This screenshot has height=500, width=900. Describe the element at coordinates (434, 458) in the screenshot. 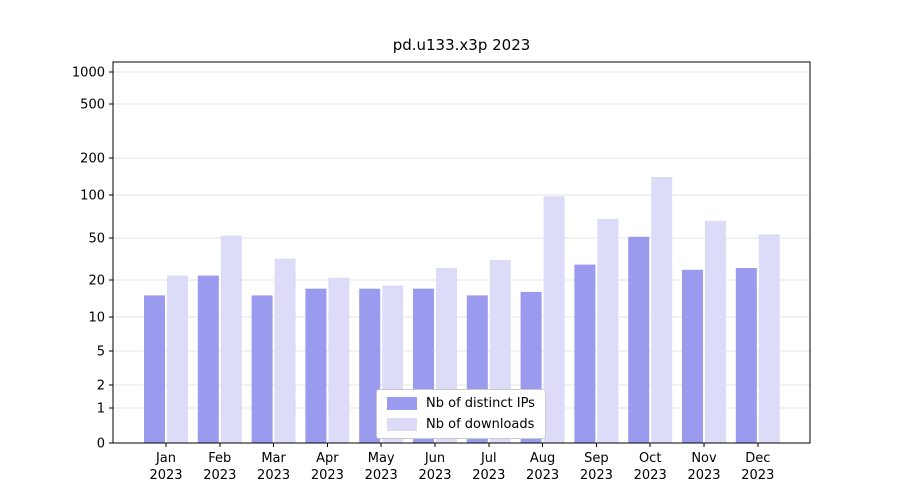

I see `x-tick-month-label-jun: Jun` at that location.